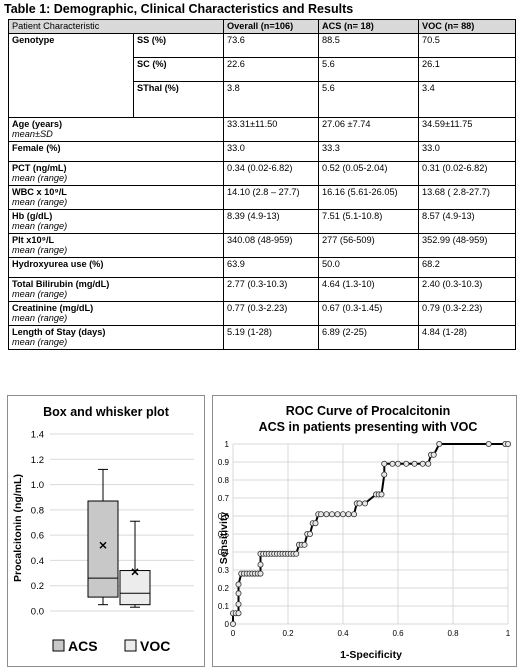 The image size is (520, 671). I want to click on box-plot-title: Box and whisker plot, so click(106, 412).